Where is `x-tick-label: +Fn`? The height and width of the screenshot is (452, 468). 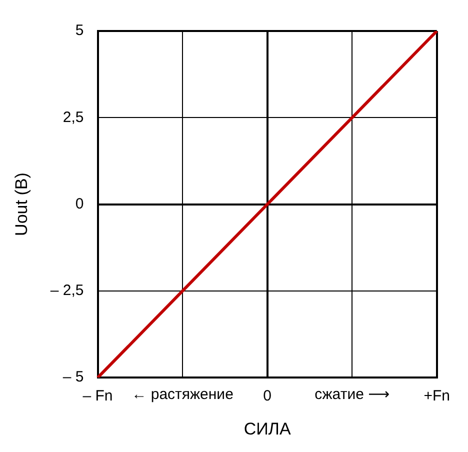
x-tick-label: +Fn is located at coordinates (437, 396).